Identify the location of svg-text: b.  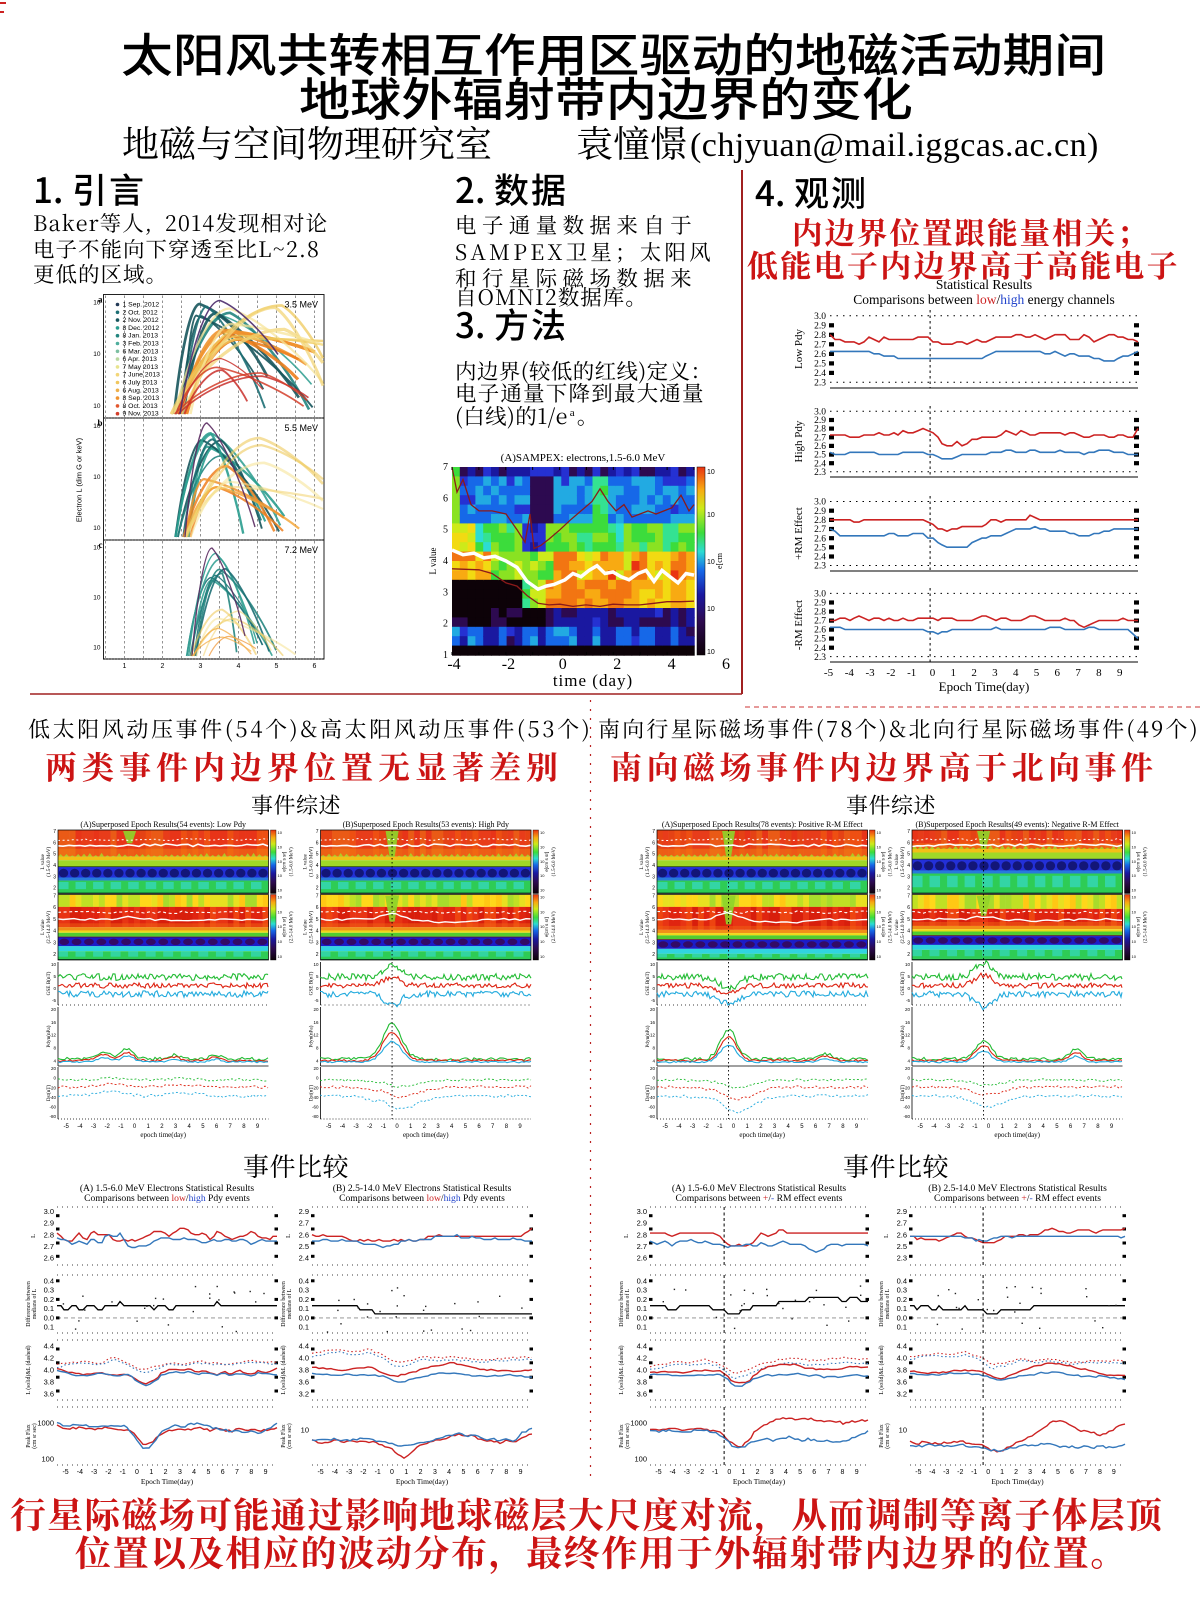
(99, 423).